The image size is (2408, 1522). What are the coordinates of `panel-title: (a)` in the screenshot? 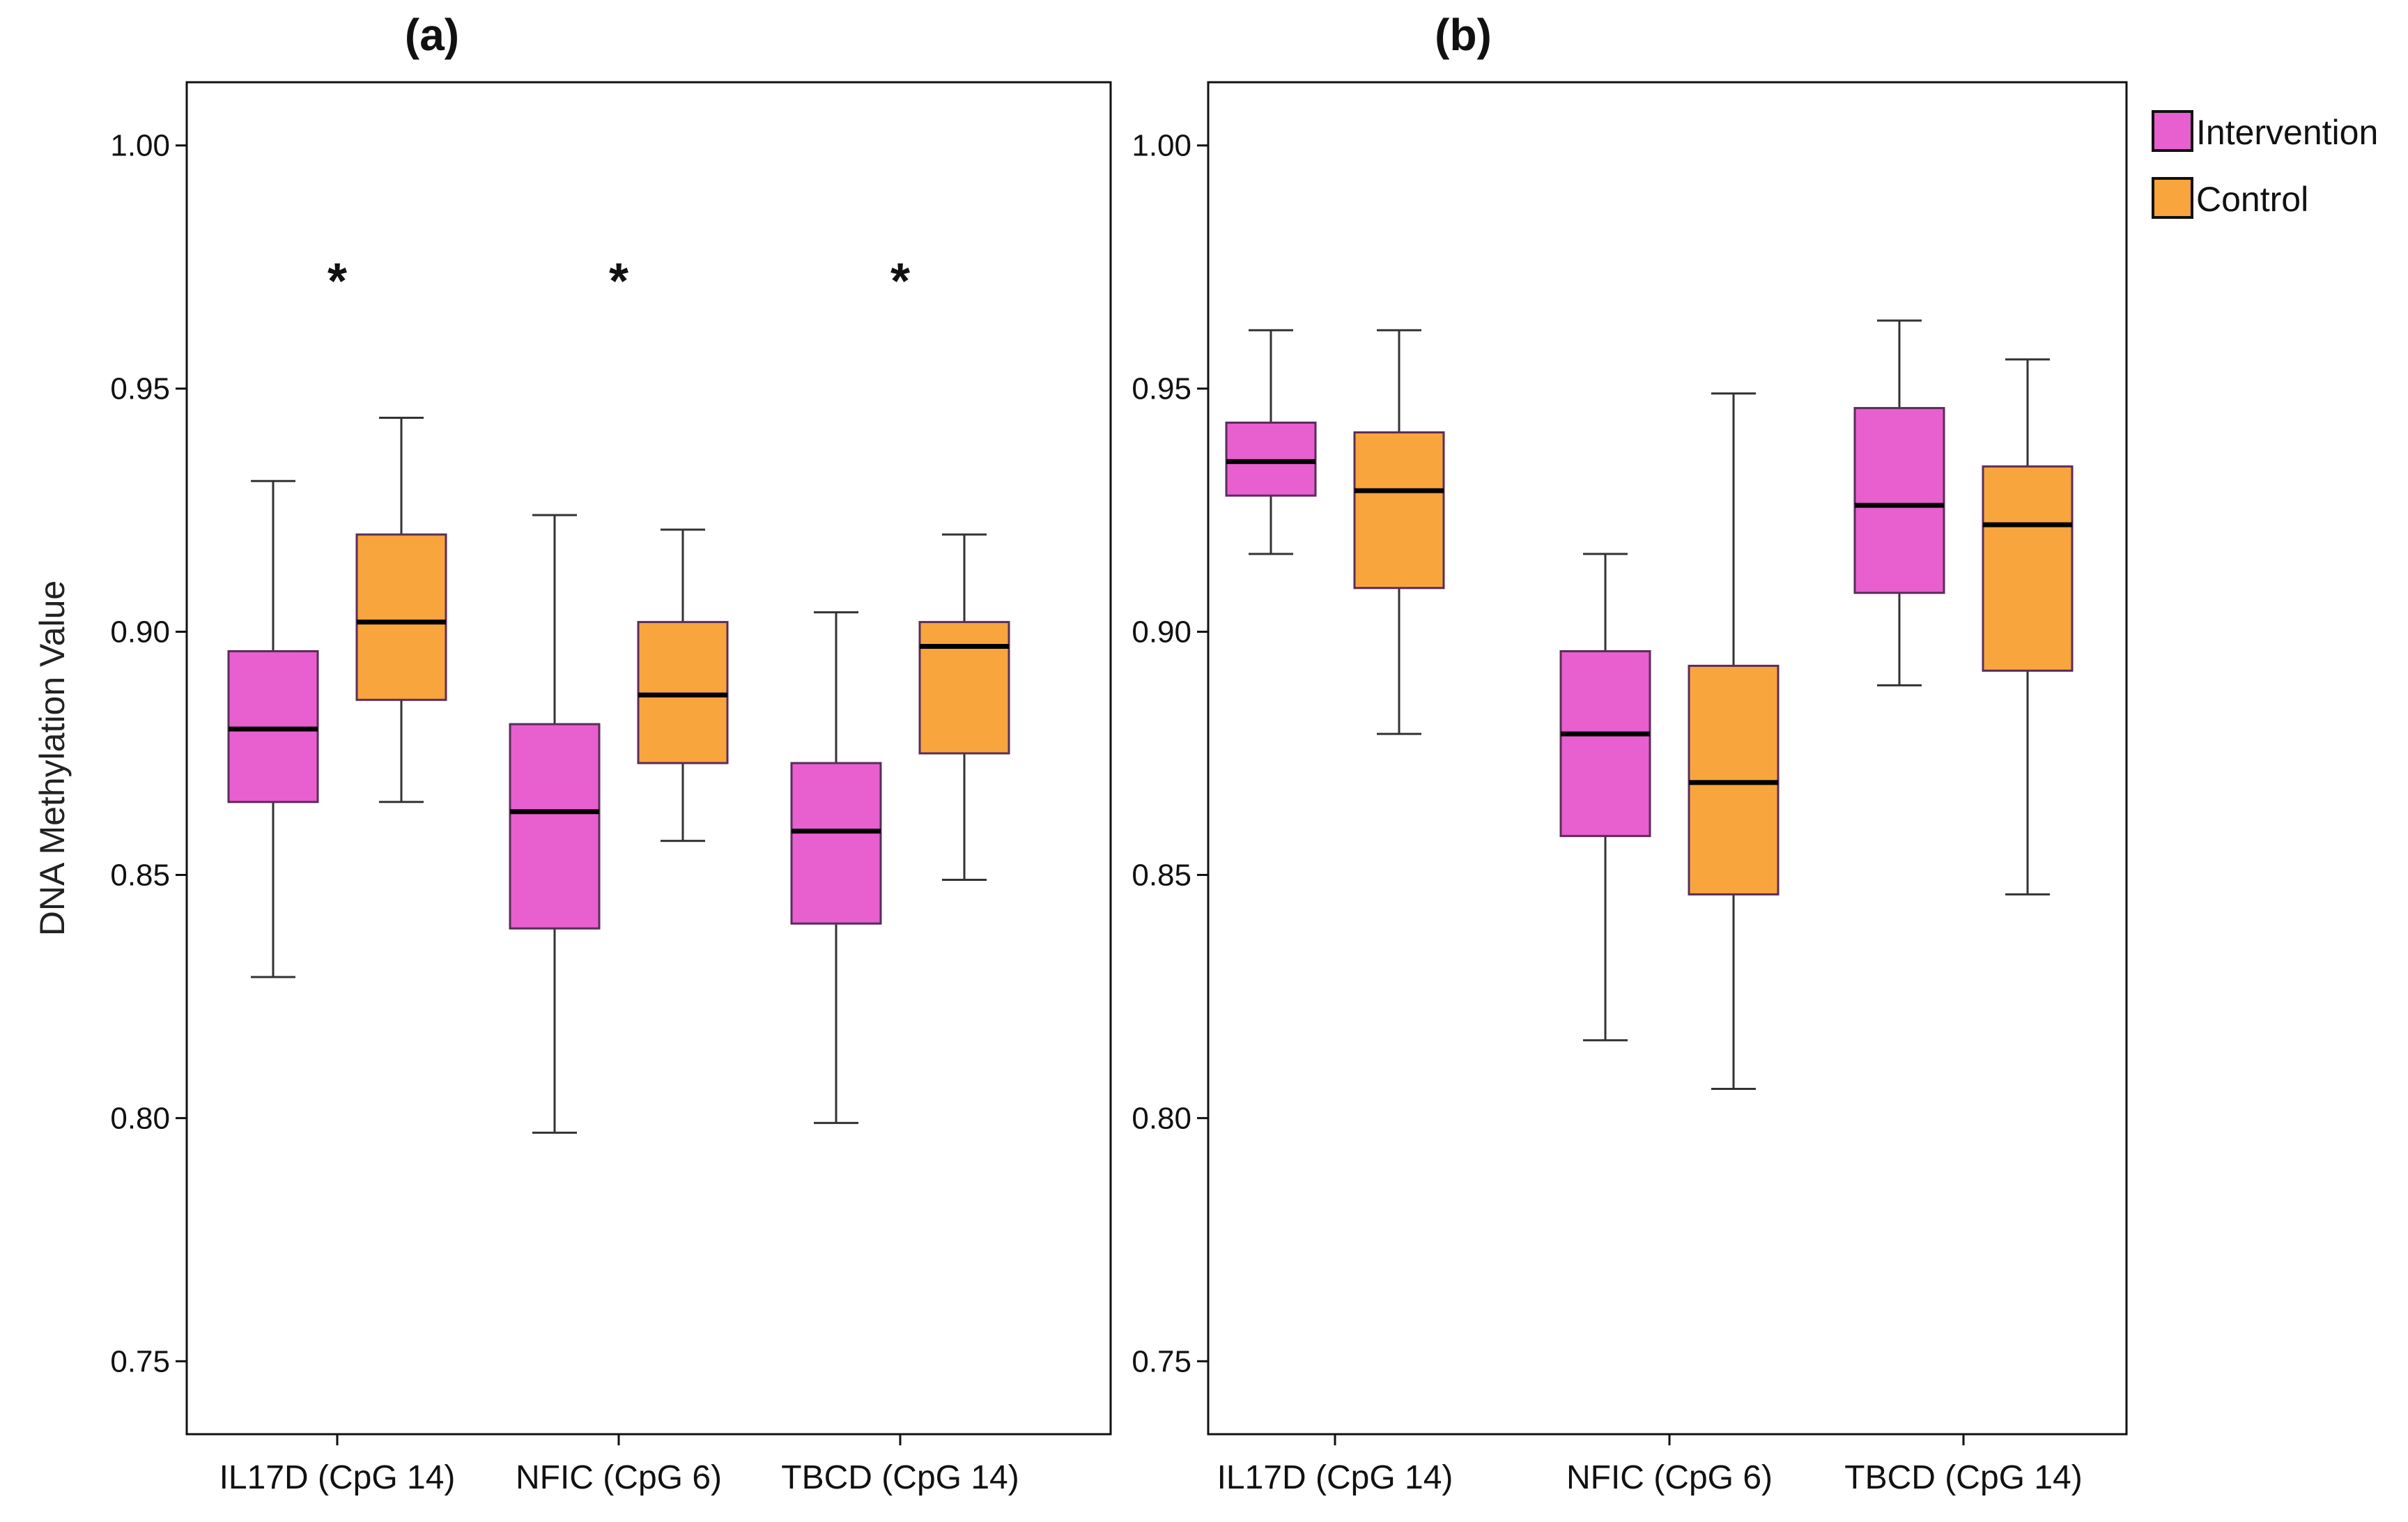 It's located at (432, 35).